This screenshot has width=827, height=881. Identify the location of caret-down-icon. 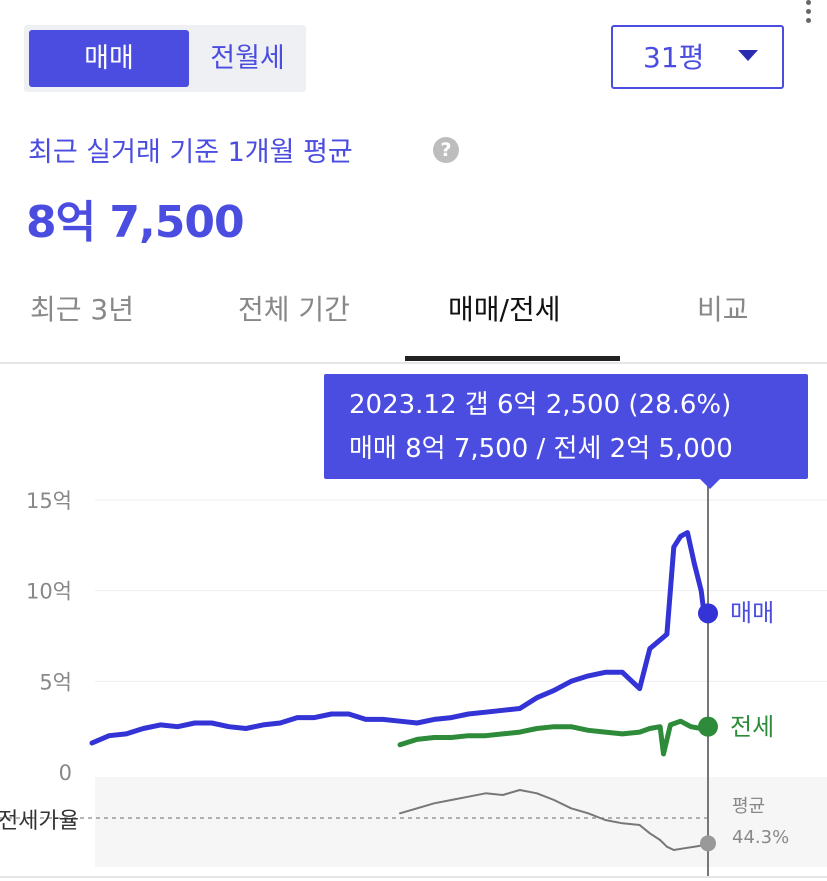
(748, 55).